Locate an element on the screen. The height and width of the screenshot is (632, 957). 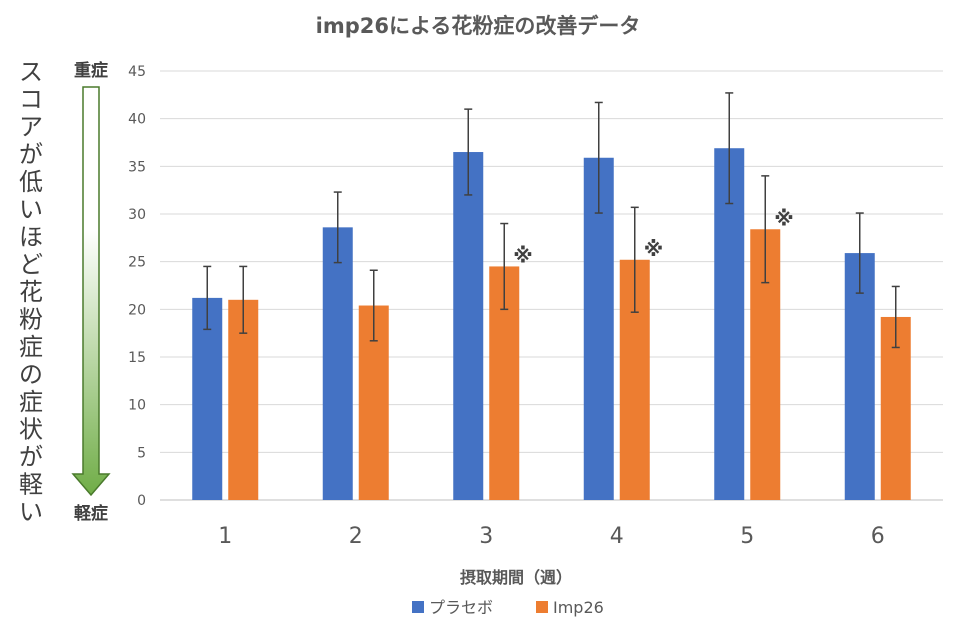
y-tick-label: 15 is located at coordinates (137, 358).